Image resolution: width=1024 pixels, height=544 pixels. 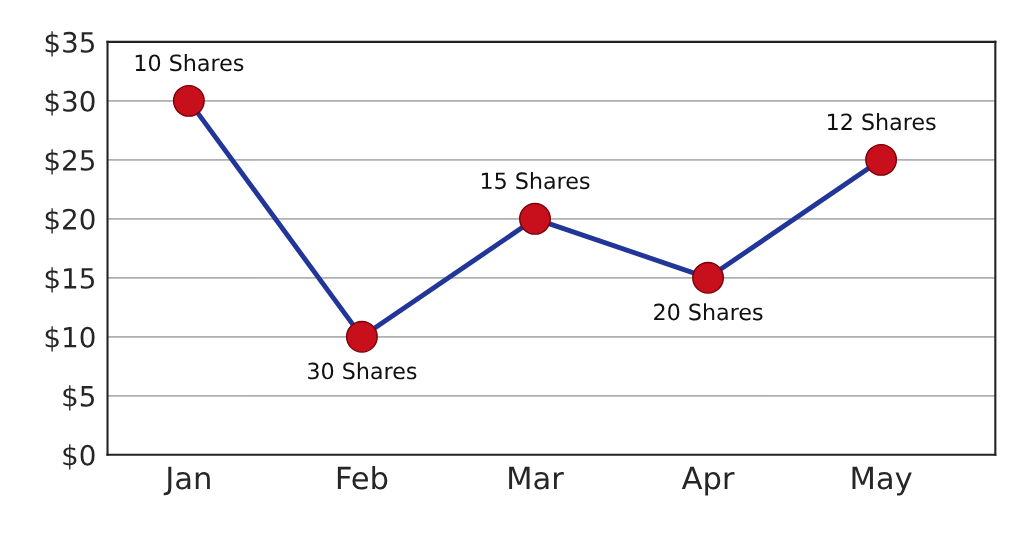 What do you see at coordinates (69, 162) in the screenshot?
I see `y-tick-label: $25` at bounding box center [69, 162].